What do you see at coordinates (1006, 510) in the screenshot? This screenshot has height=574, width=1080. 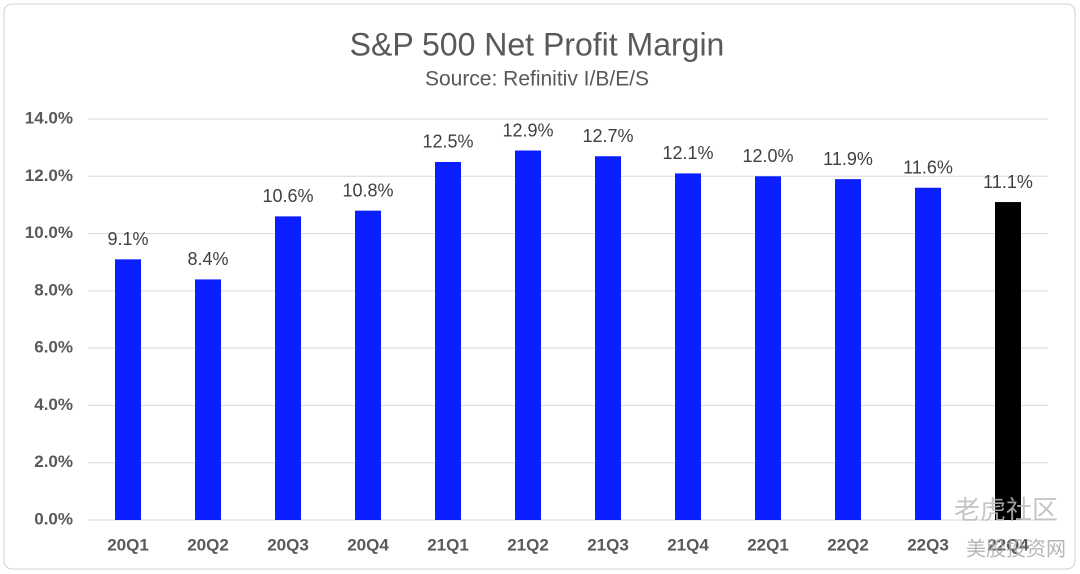 I see `watermark: 老虎社区` at bounding box center [1006, 510].